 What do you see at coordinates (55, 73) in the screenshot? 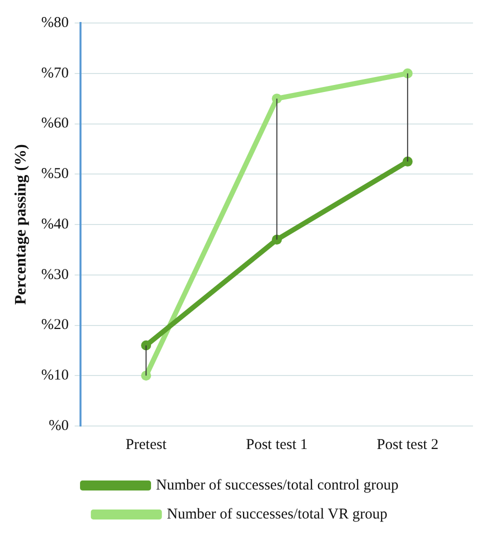
I see `y-tick-label: %70` at bounding box center [55, 73].